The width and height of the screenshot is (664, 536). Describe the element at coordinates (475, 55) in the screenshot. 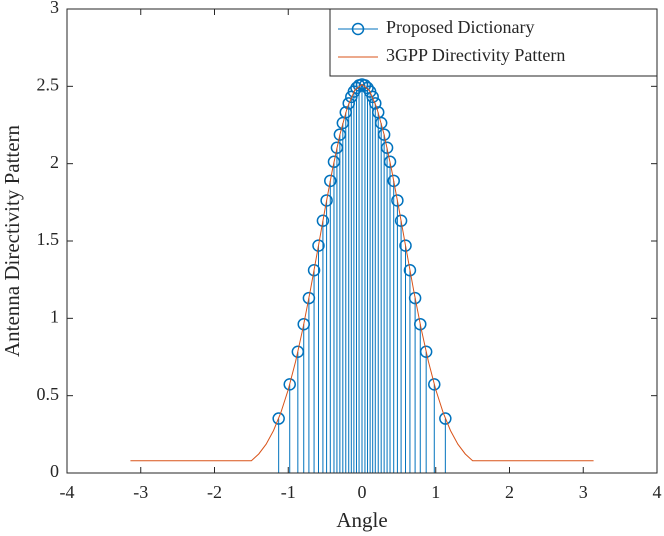

I see `legend-label: 3GPP Directivity Pattern` at that location.